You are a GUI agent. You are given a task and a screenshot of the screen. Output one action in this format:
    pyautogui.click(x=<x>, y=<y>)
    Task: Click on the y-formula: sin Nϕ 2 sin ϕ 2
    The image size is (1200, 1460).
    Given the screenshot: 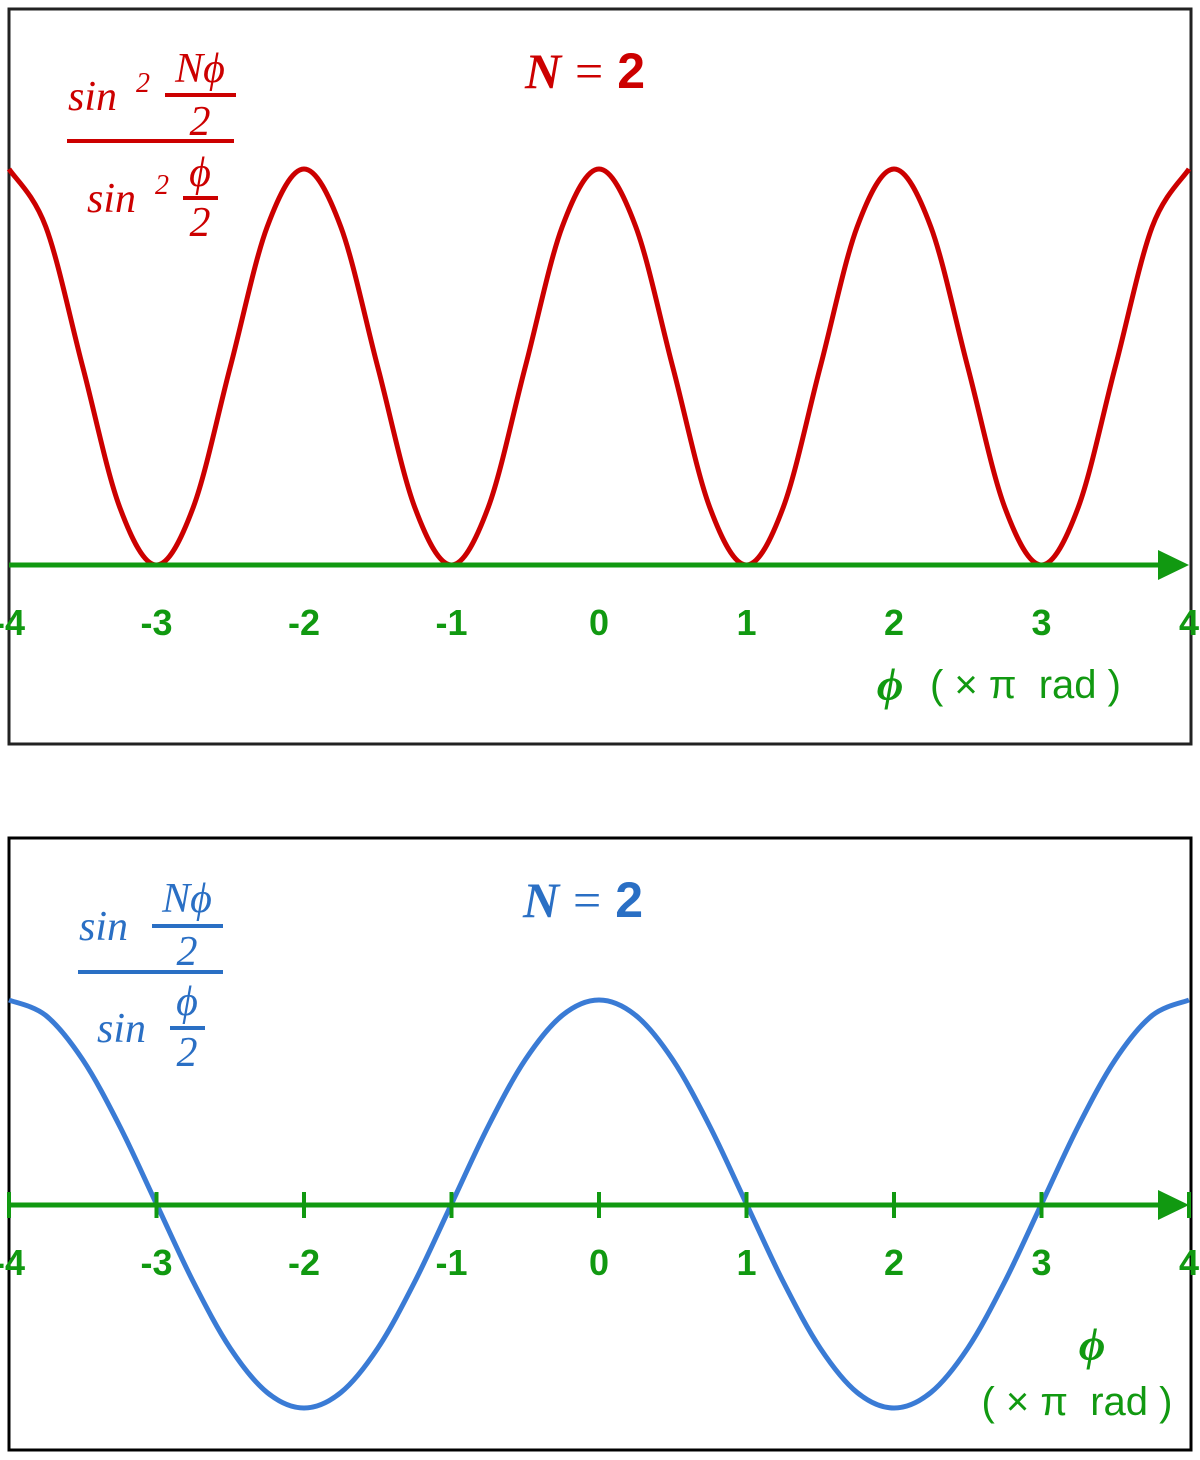 What is the action you would take?
    pyautogui.click(x=150, y=976)
    